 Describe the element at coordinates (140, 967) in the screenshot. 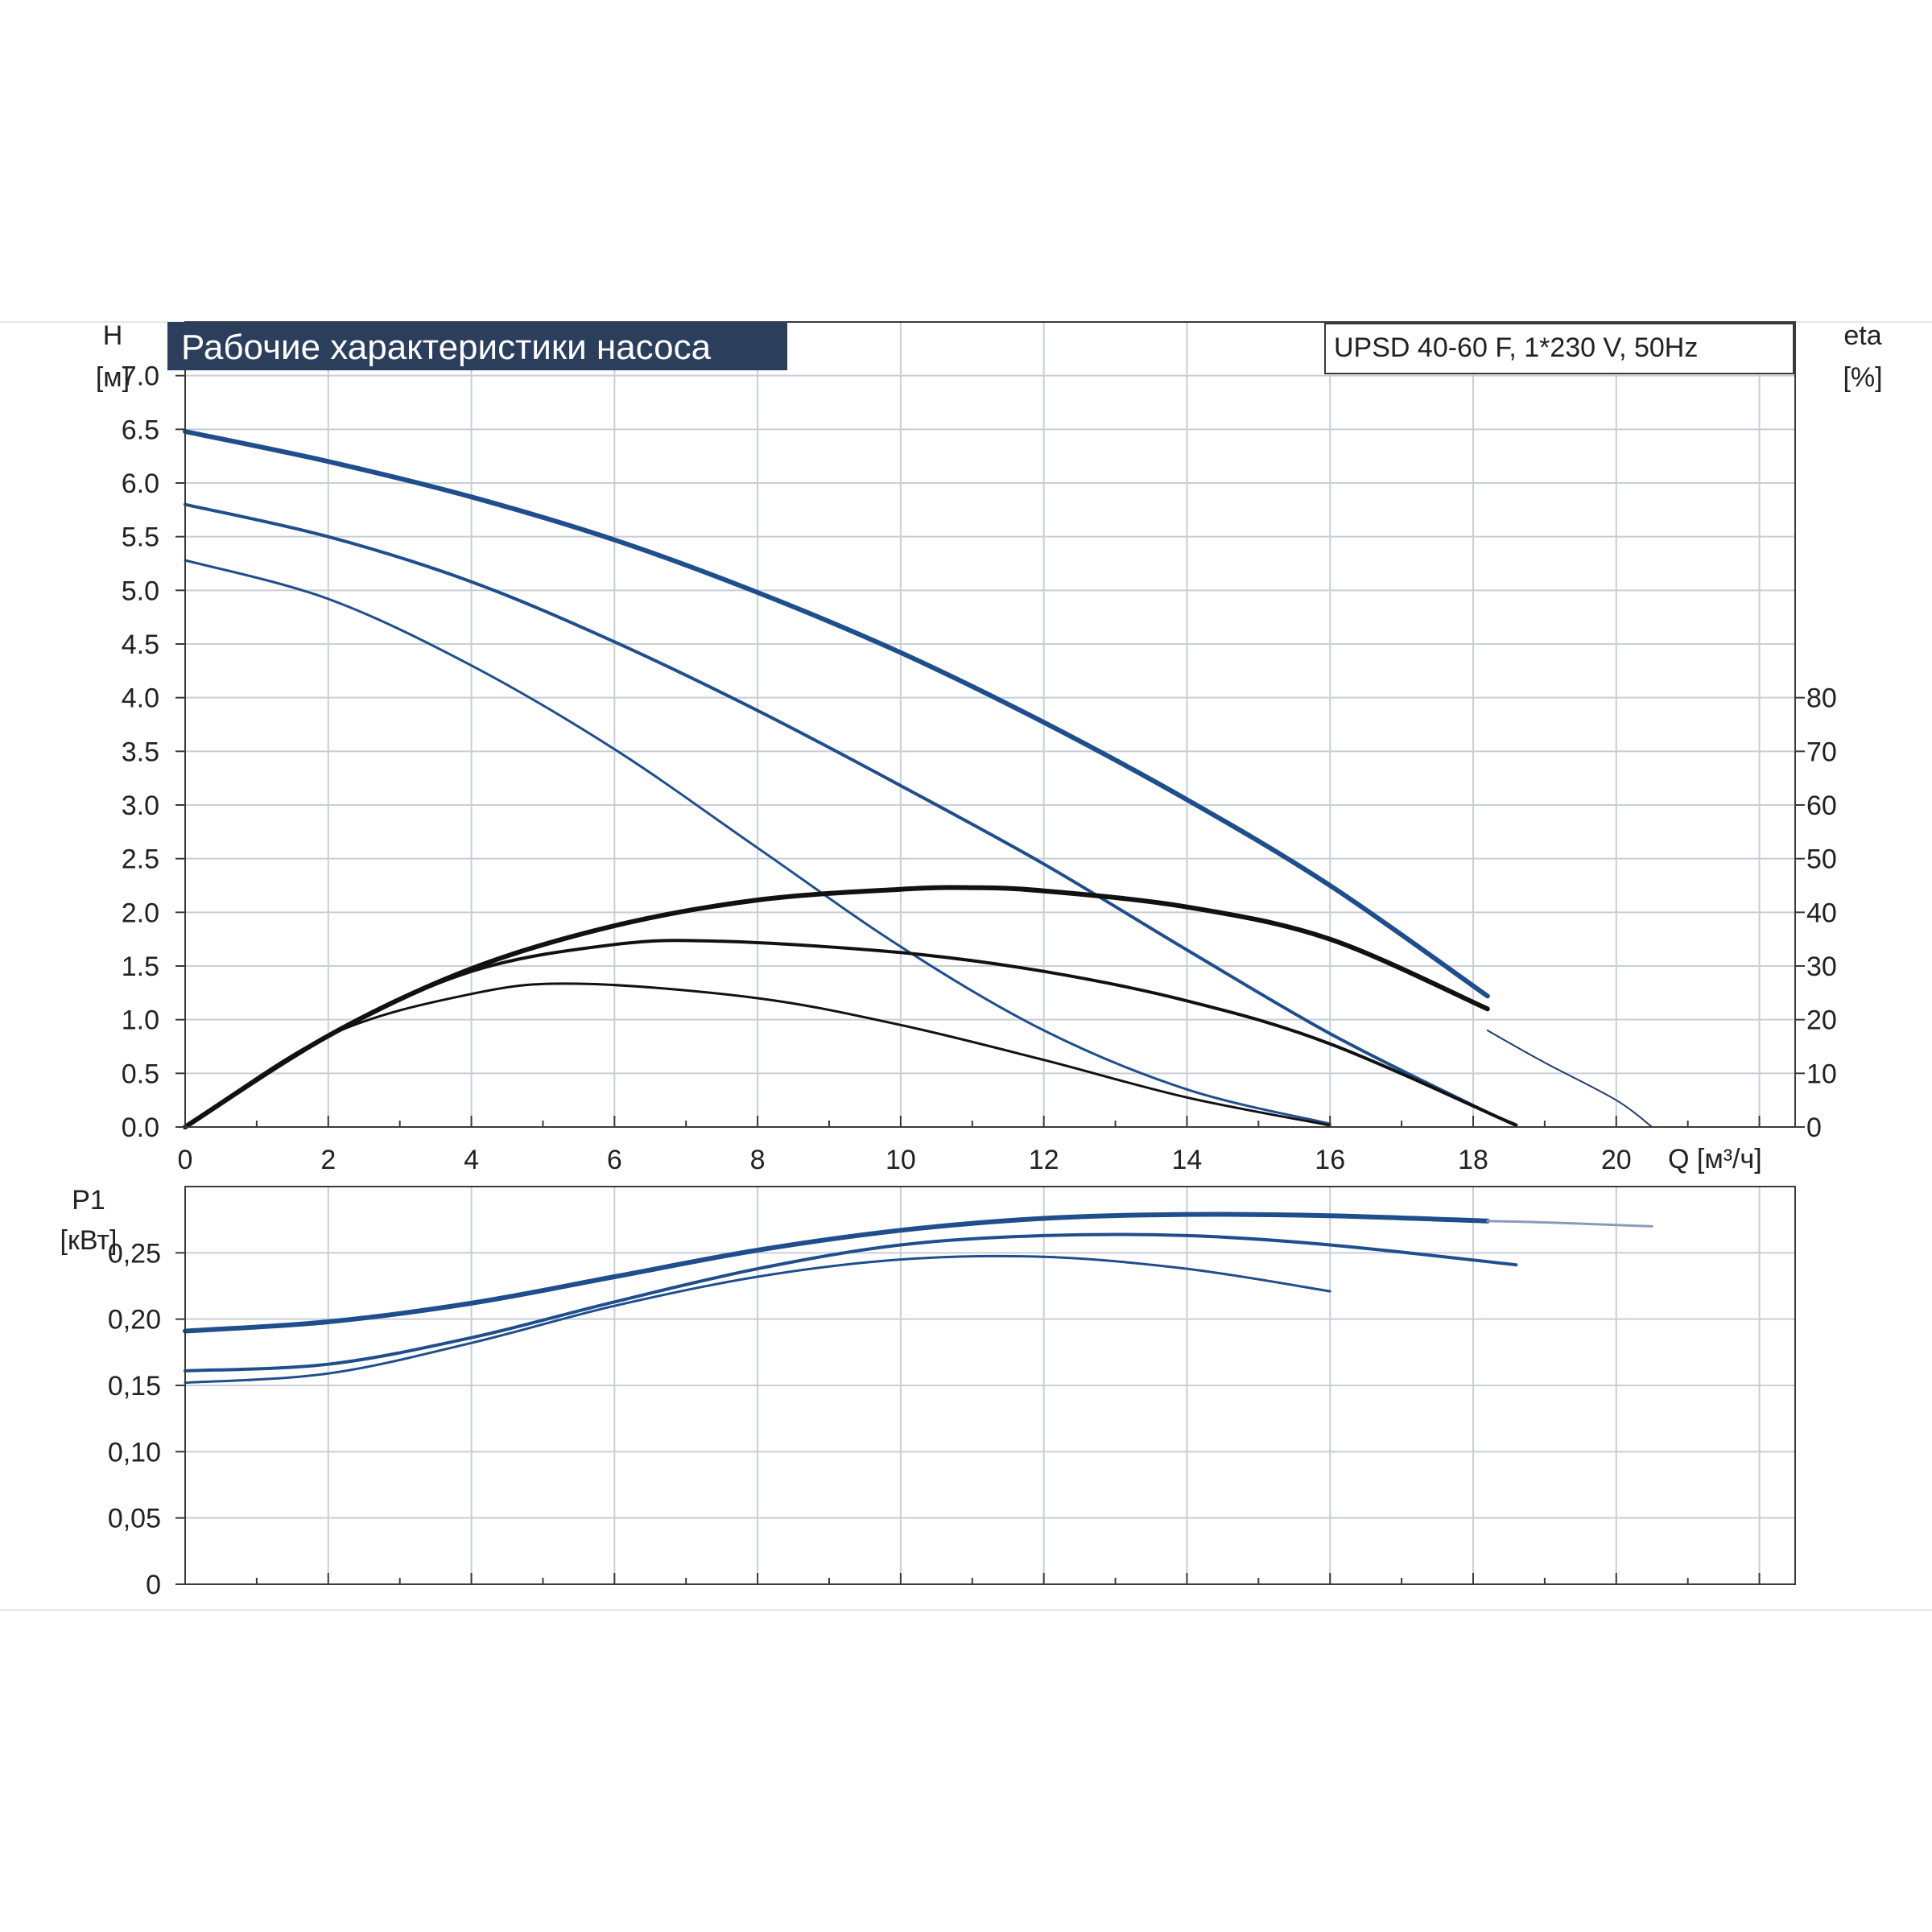

I see `y-tick-label: 1.5` at that location.